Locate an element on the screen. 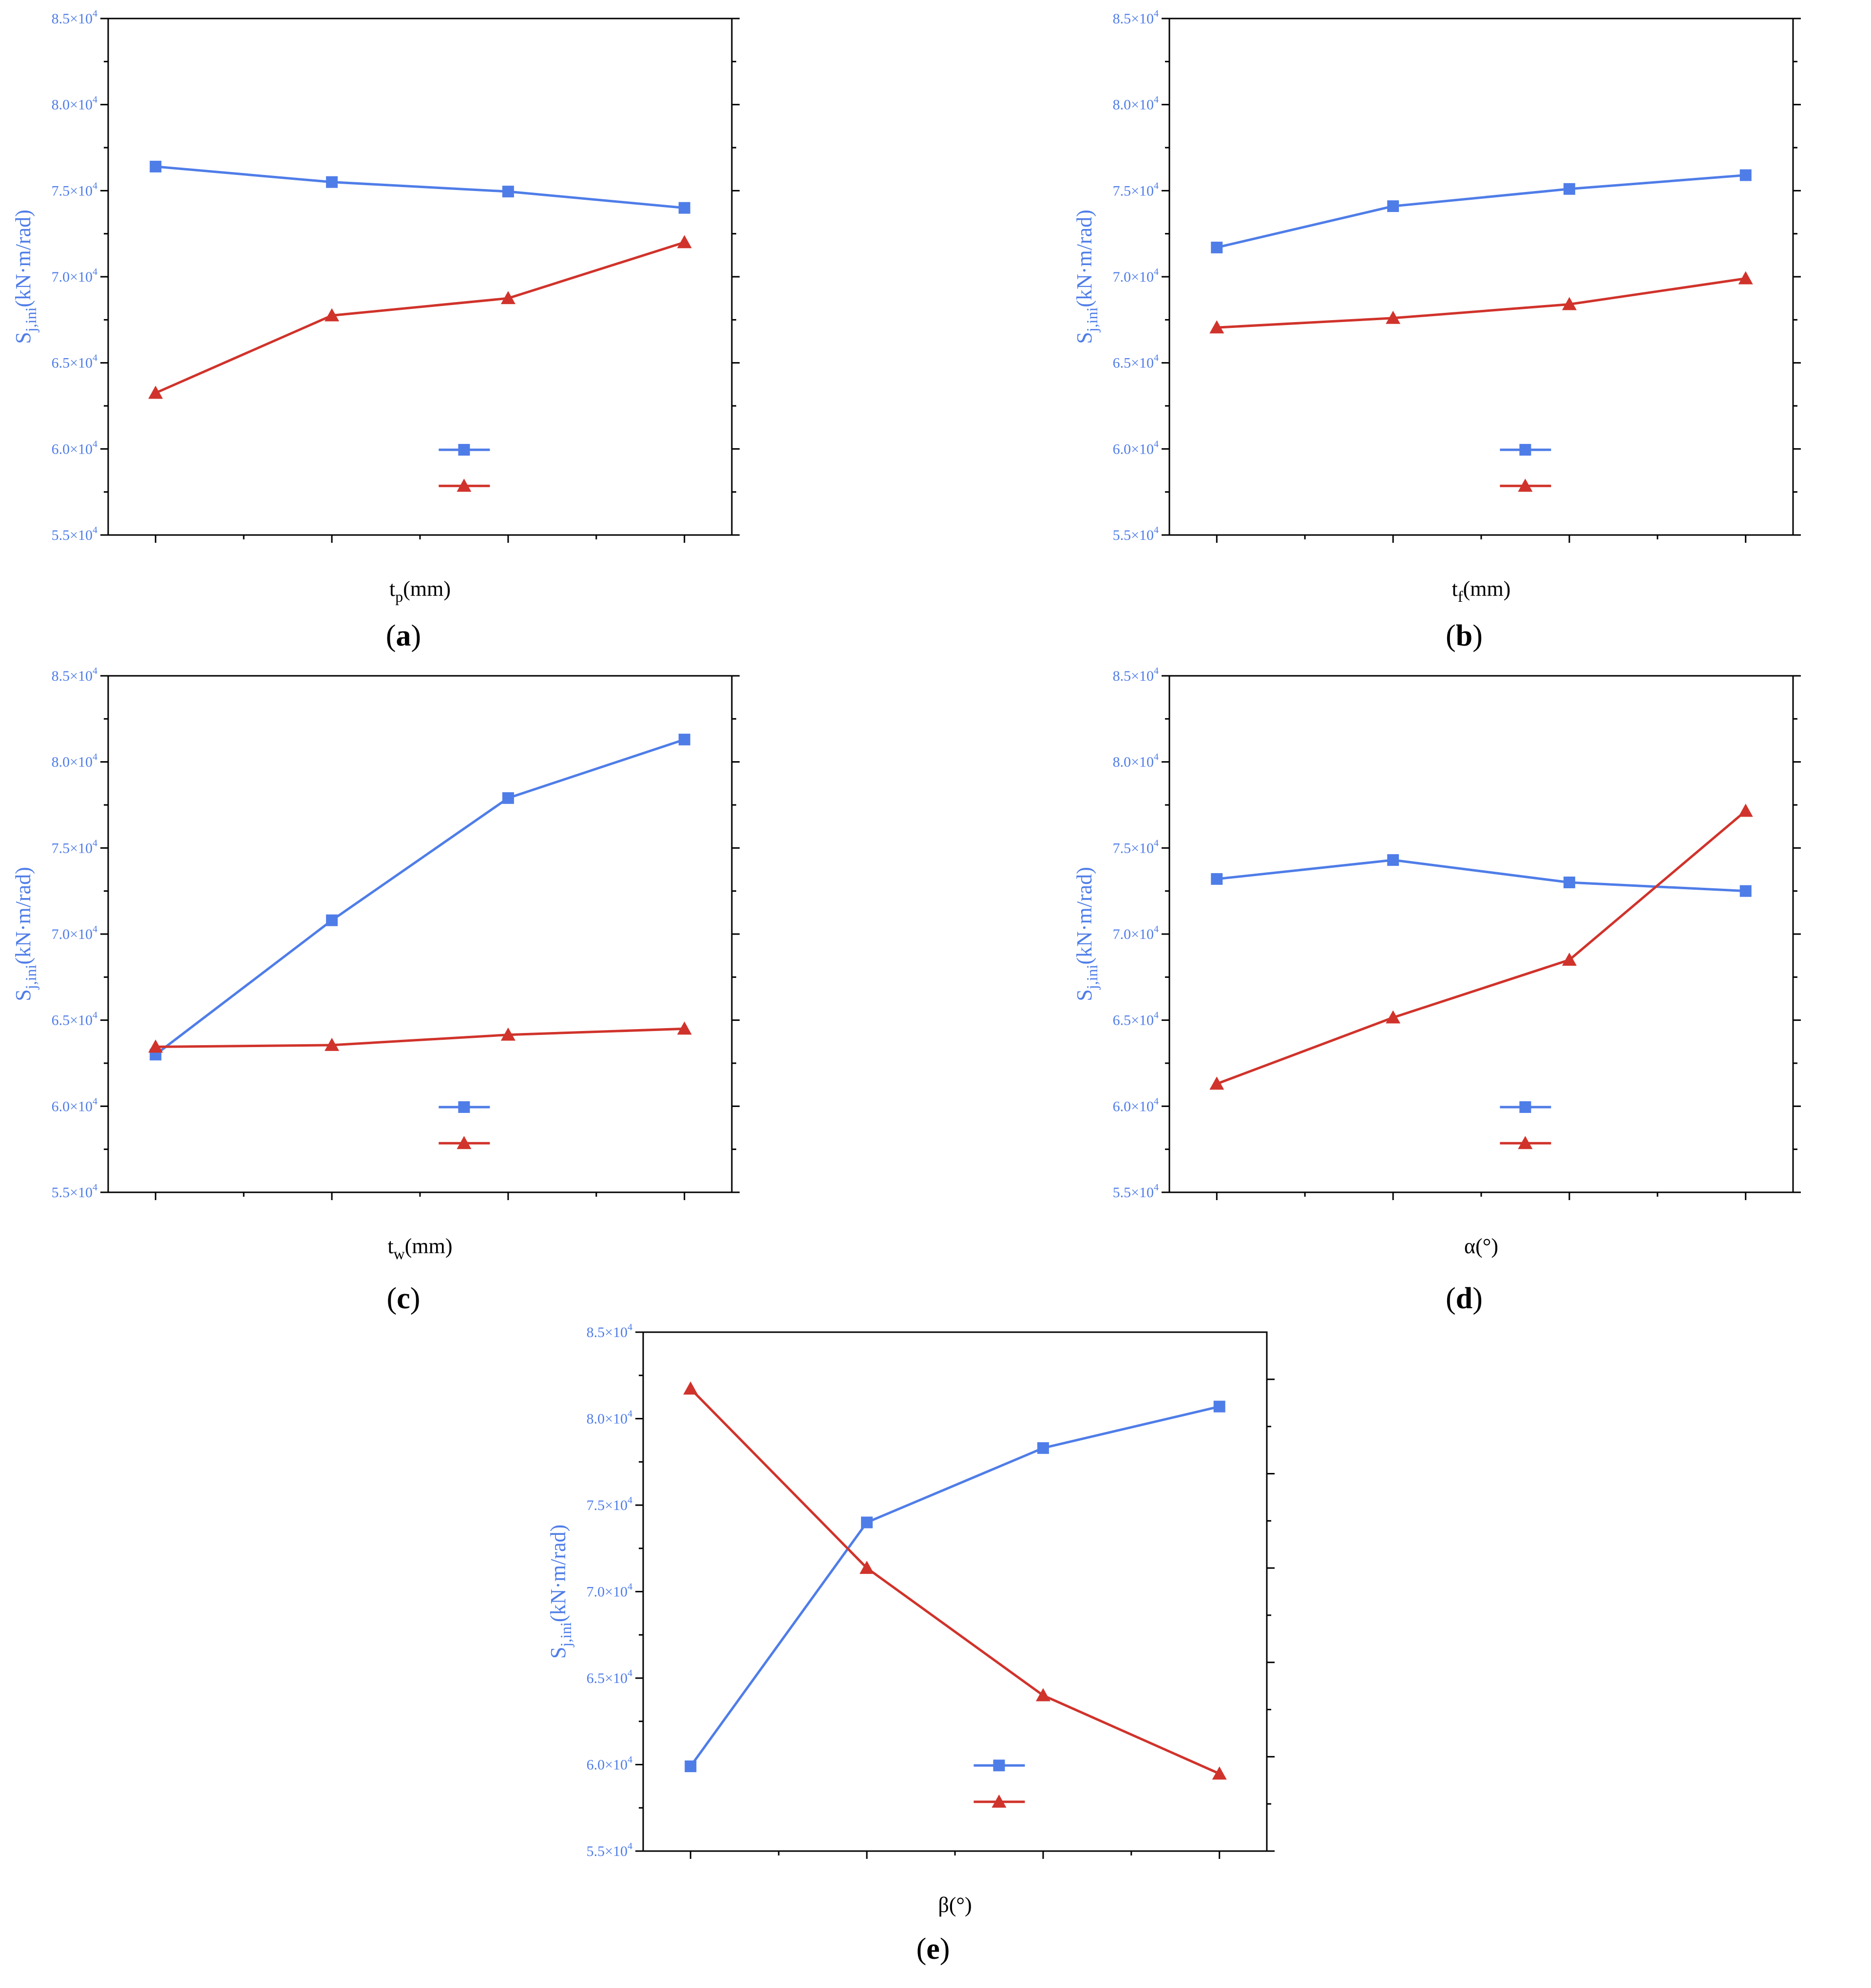 The width and height of the screenshot is (1871, 1988). x-title-main: t is located at coordinates (392, 589).